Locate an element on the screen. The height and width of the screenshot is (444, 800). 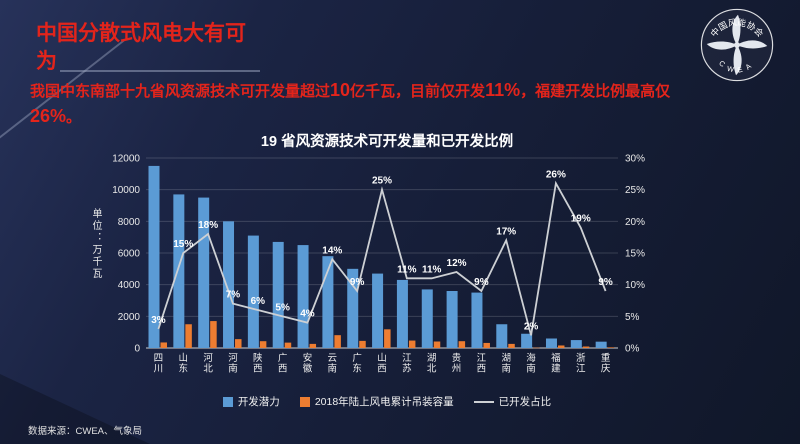
left-axis-tick-label: 4000 is located at coordinates (129, 285).